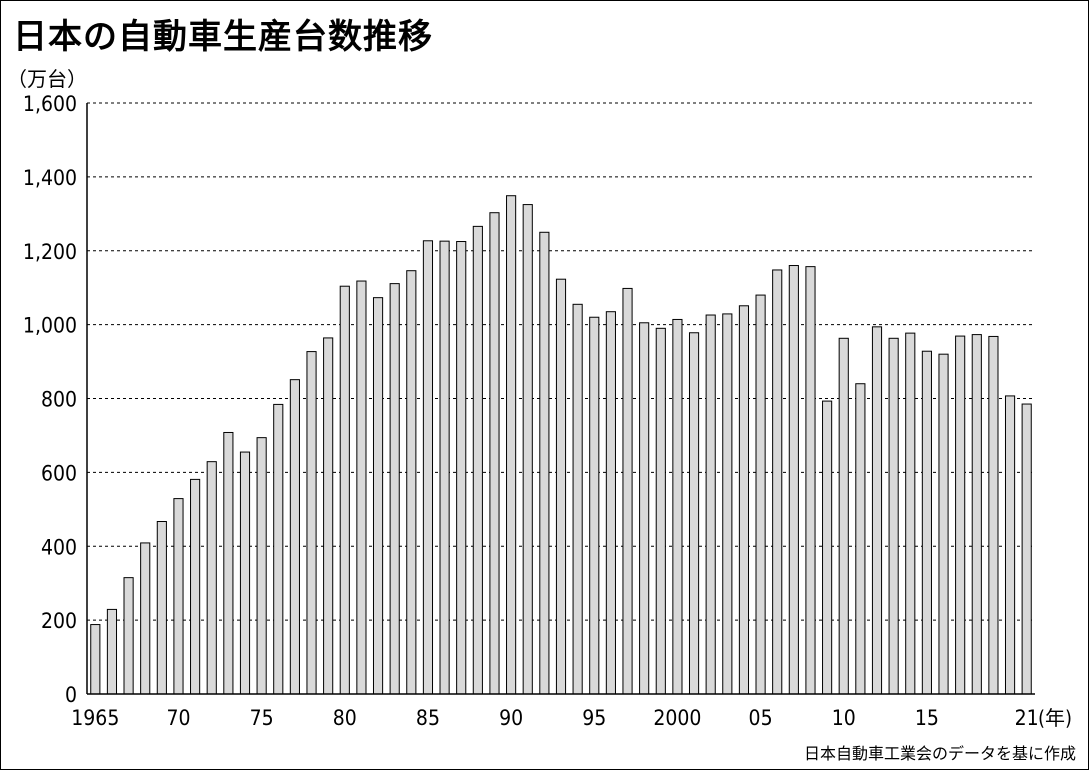 The image size is (1089, 770). Describe the element at coordinates (1027, 718) in the screenshot. I see `x-tick-label: 21` at that location.